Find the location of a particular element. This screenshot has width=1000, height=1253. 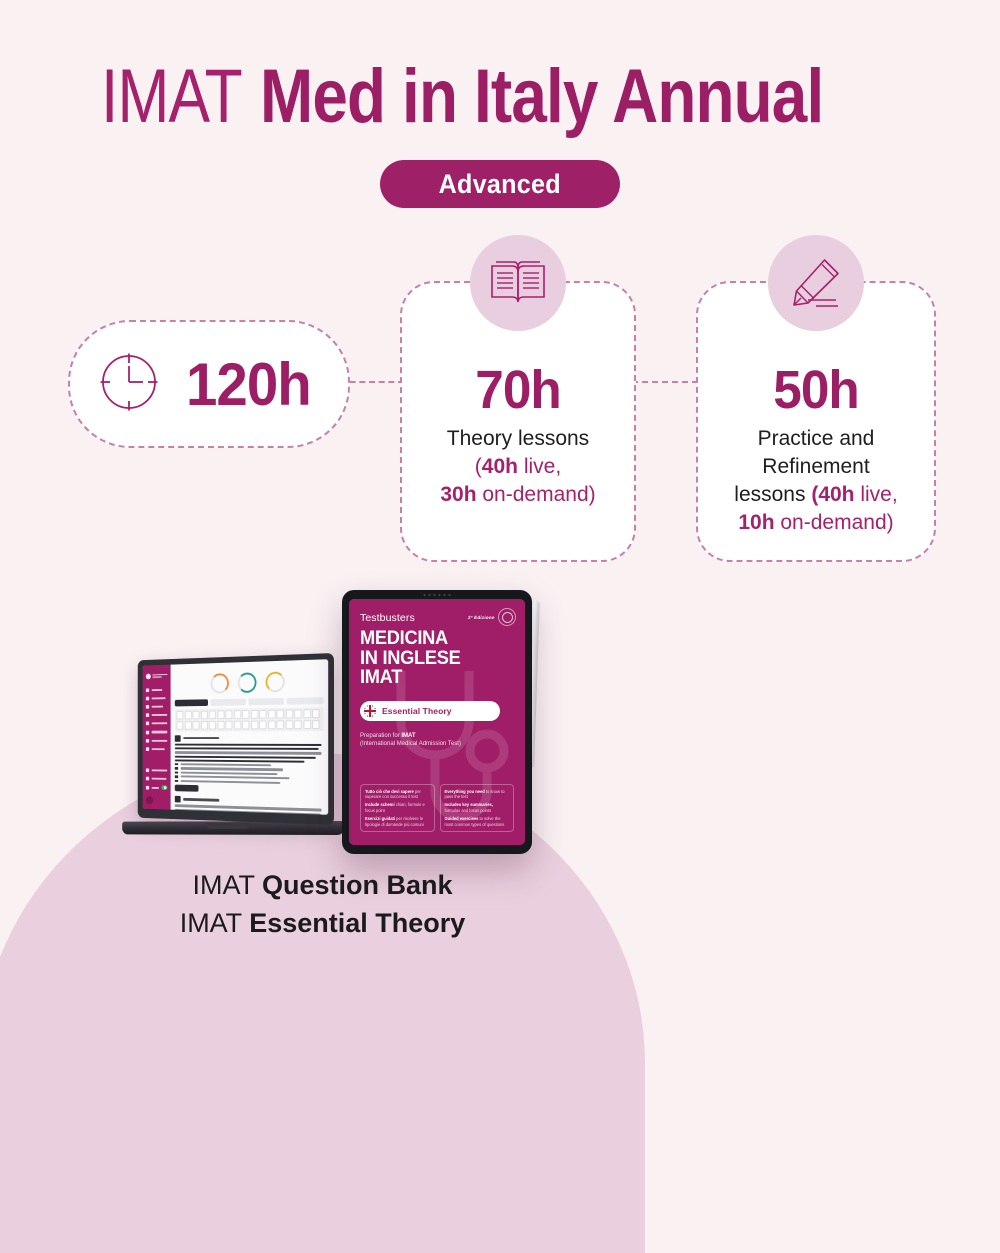

essential-theory-badge: Essential Theory is located at coordinates (430, 710).